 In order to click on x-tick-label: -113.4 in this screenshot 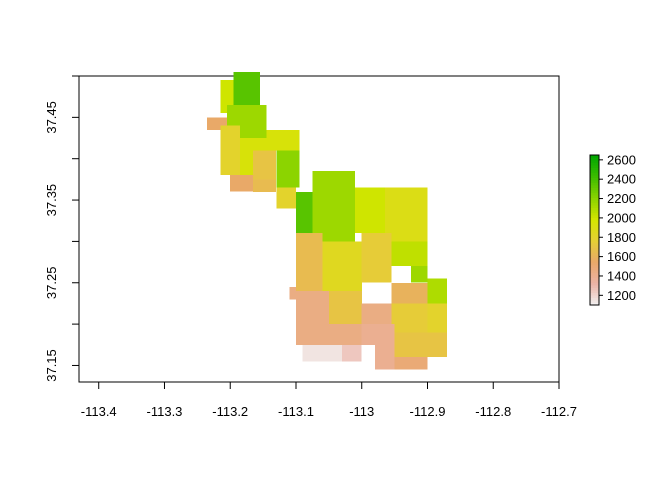, I will do `click(99, 411)`.